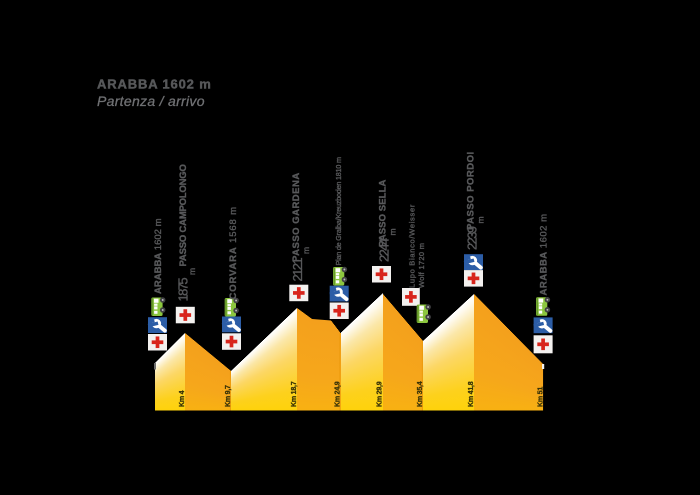 The width and height of the screenshot is (700, 495). What do you see at coordinates (472, 238) in the screenshot?
I see `svg-text: 2239` at bounding box center [472, 238].